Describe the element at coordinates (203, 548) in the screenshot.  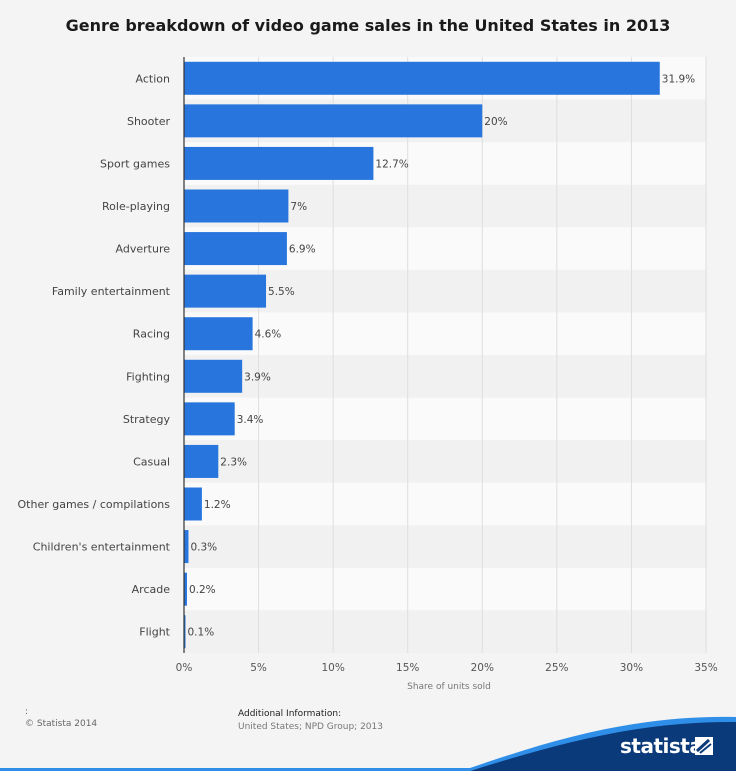
I see `bar-value-label: 0.3%` at that location.